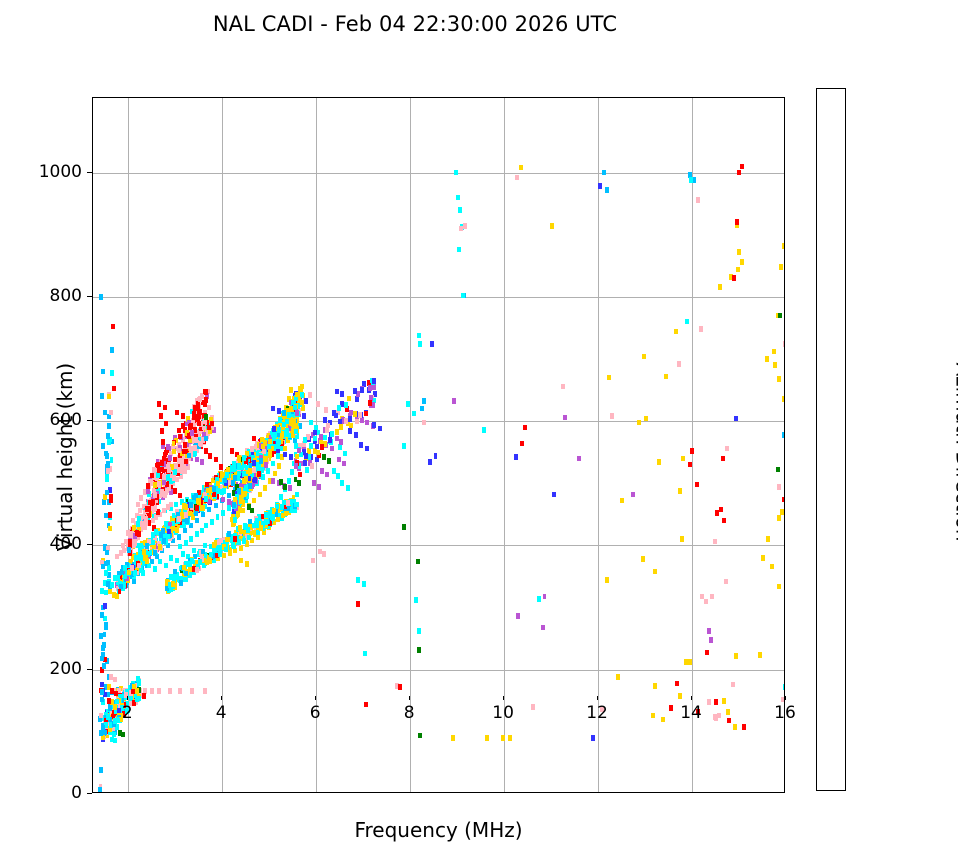 Image resolution: width=958 pixels, height=857 pixels. What do you see at coordinates (221, 713) in the screenshot?
I see `x-tick-label: 4` at bounding box center [221, 713].